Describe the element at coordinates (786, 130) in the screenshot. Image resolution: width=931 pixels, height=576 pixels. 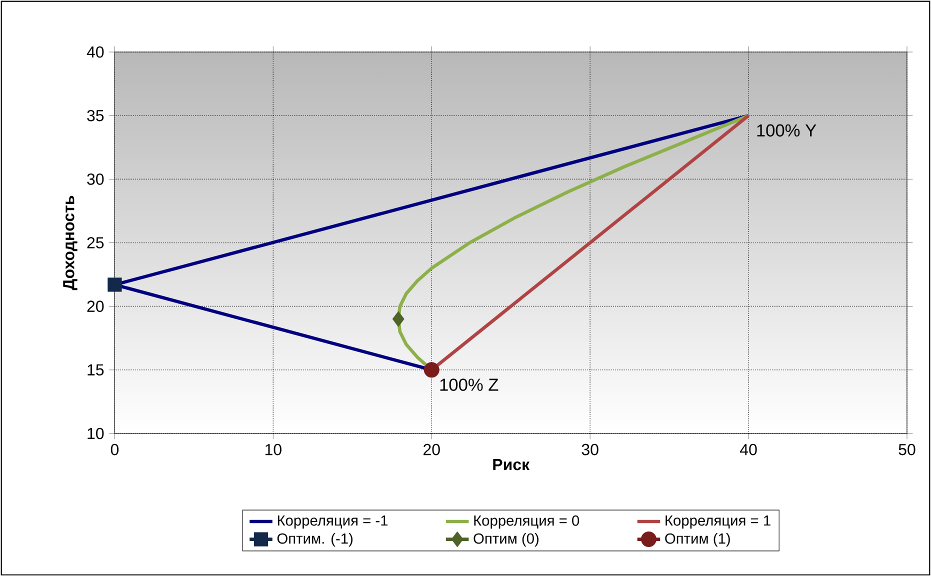
I see `annotation: 100% Y` at that location.